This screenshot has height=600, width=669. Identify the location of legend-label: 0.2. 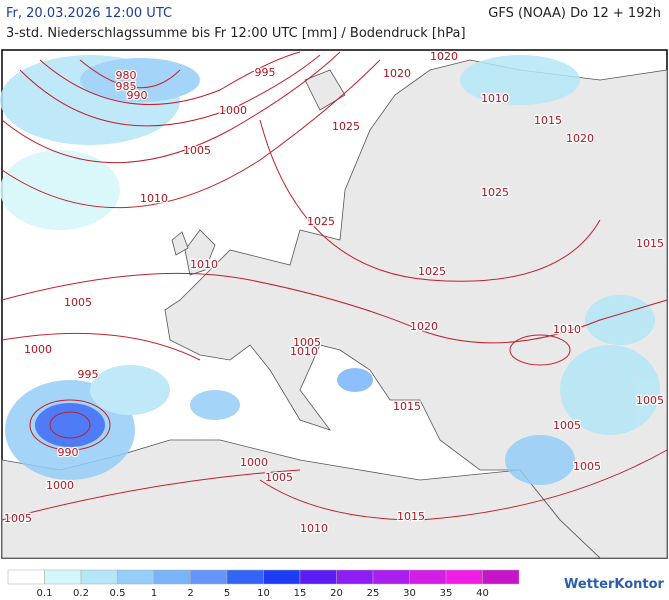
(81, 593).